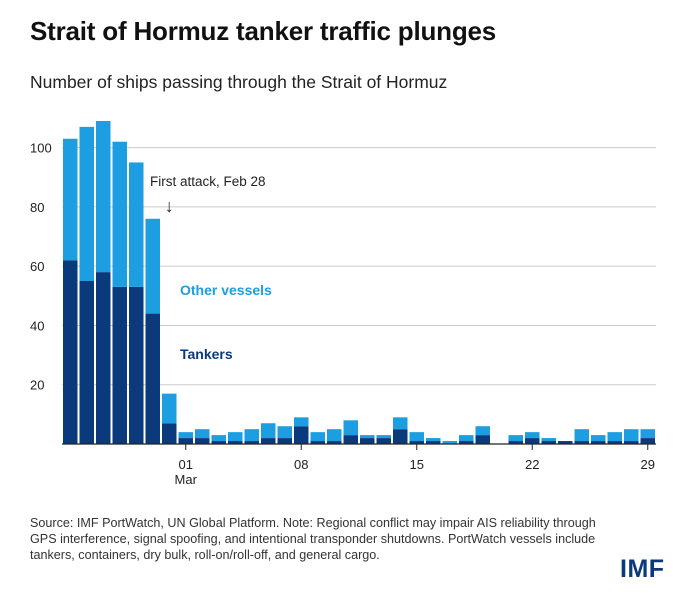 This screenshot has height=595, width=696. I want to click on x-tick-label: 15, so click(417, 464).